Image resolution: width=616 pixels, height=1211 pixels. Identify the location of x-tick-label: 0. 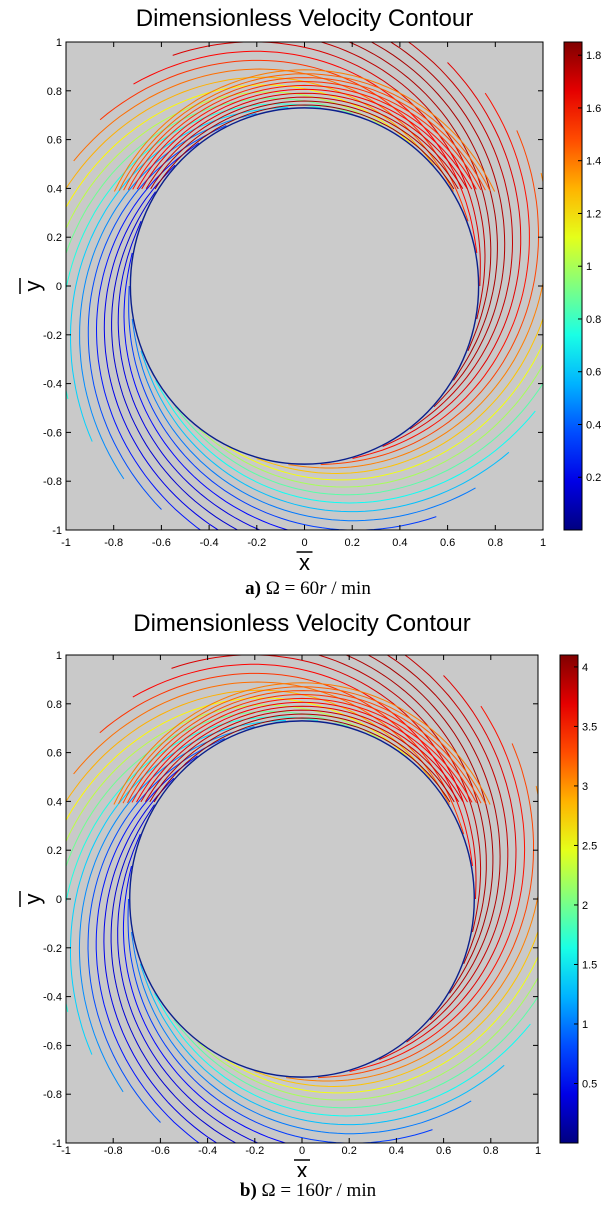
(302, 1151).